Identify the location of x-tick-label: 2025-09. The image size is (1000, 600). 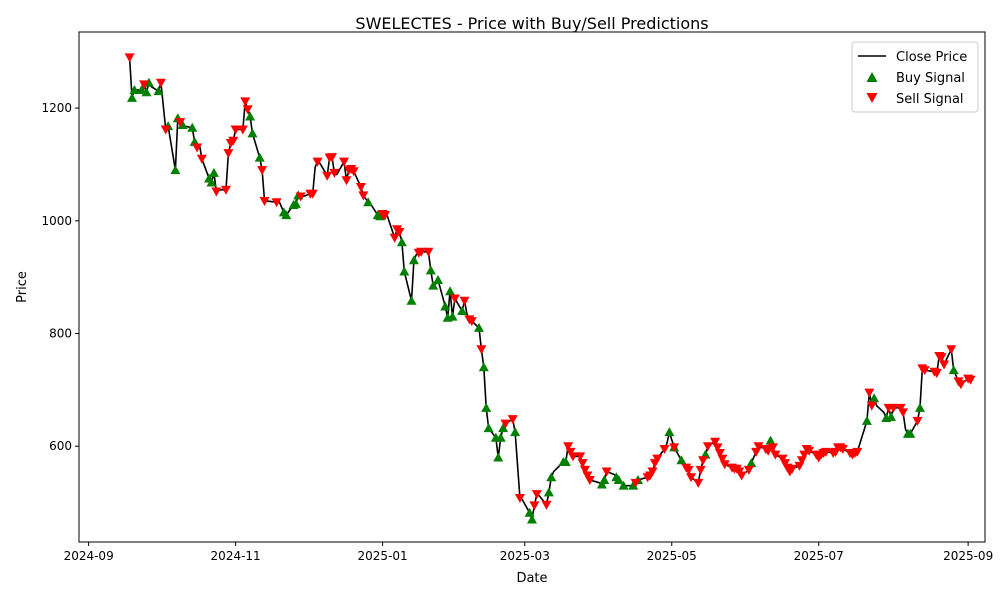
(968, 556).